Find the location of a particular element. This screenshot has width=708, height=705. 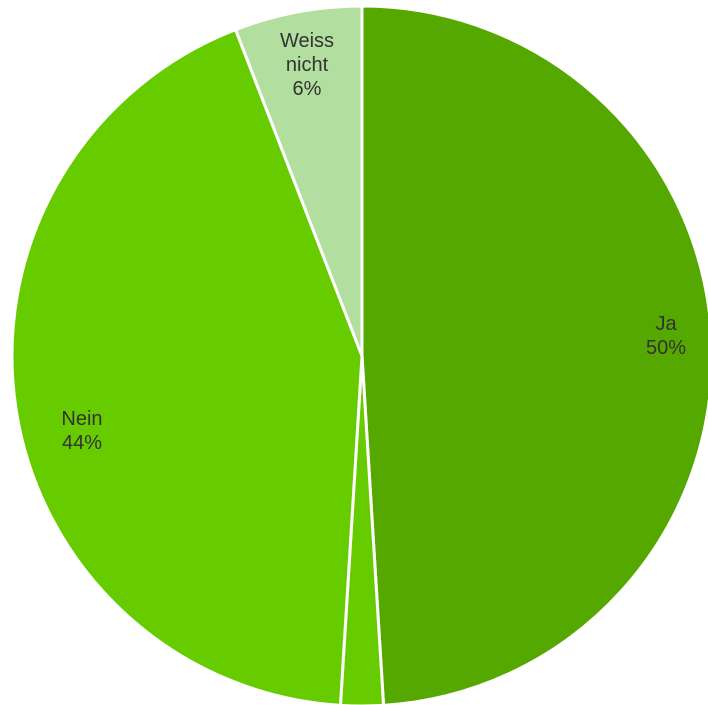

pie-slice-weiss-nicht is located at coordinates (299, 181).